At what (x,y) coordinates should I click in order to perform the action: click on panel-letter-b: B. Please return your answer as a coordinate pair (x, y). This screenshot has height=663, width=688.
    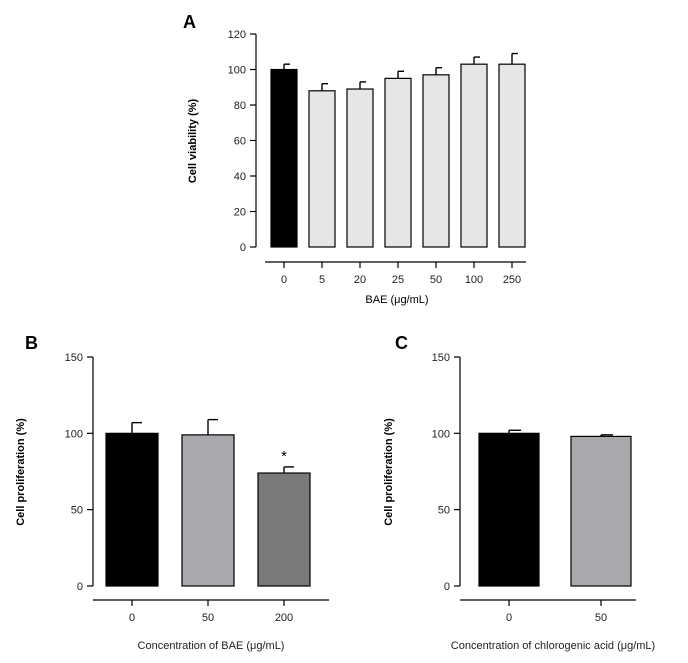
    Looking at the image, I should click on (31, 343).